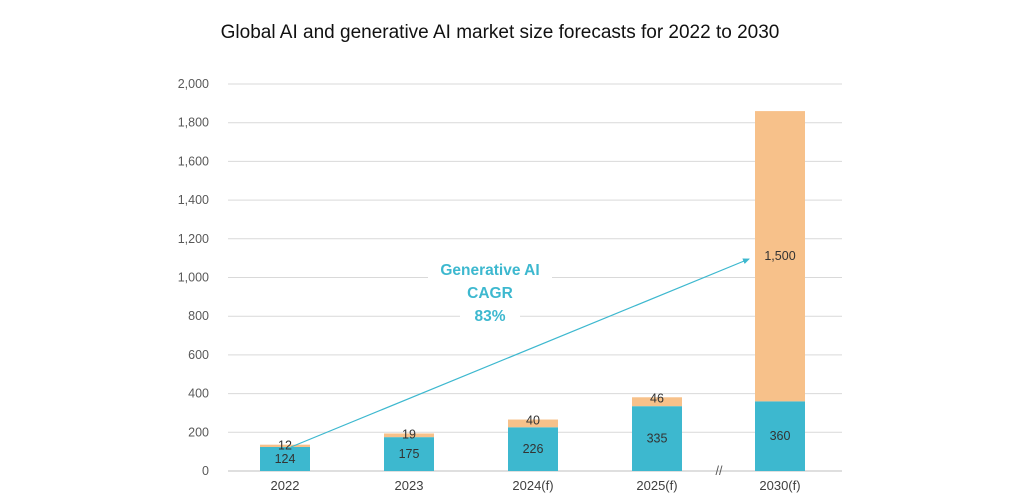 This screenshot has height=498, width=1024. I want to click on data-label: 40, so click(533, 421).